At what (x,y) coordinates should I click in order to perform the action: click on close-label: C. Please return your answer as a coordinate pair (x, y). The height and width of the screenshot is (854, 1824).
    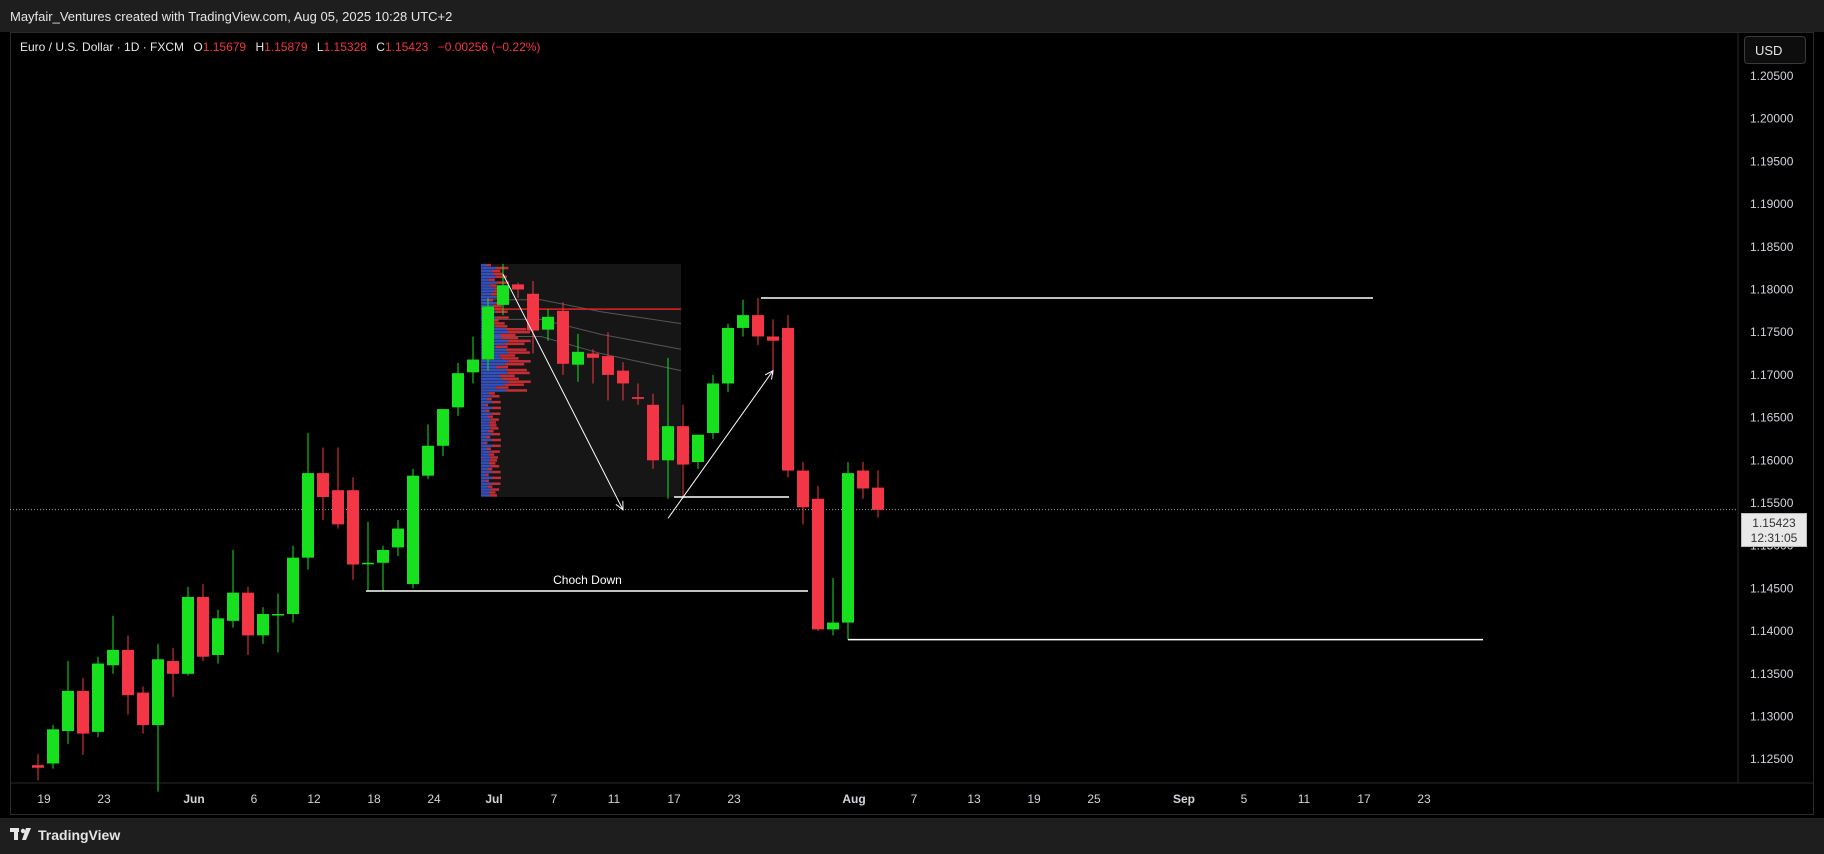
    Looking at the image, I should click on (380, 47).